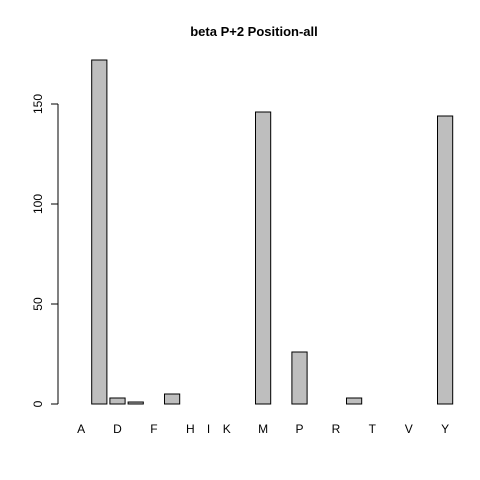 Image resolution: width=480 pixels, height=480 pixels. I want to click on bar-M, so click(263, 258).